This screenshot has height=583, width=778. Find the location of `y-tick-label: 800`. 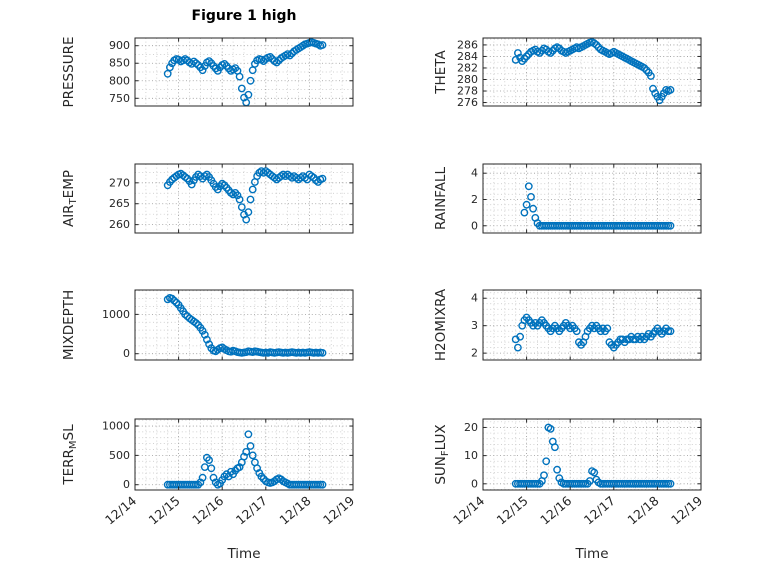

y-tick-label: 800 is located at coordinates (119, 80).